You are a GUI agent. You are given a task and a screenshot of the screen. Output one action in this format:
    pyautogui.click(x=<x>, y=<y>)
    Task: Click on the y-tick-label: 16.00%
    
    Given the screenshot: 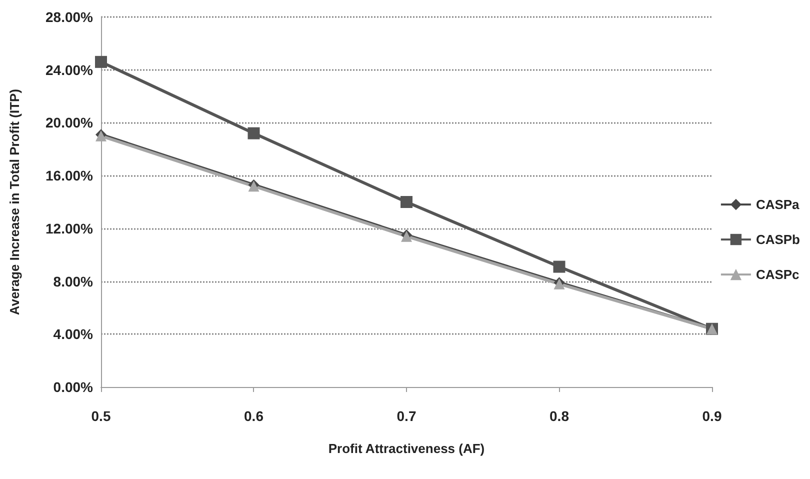 What is the action you would take?
    pyautogui.click(x=70, y=176)
    